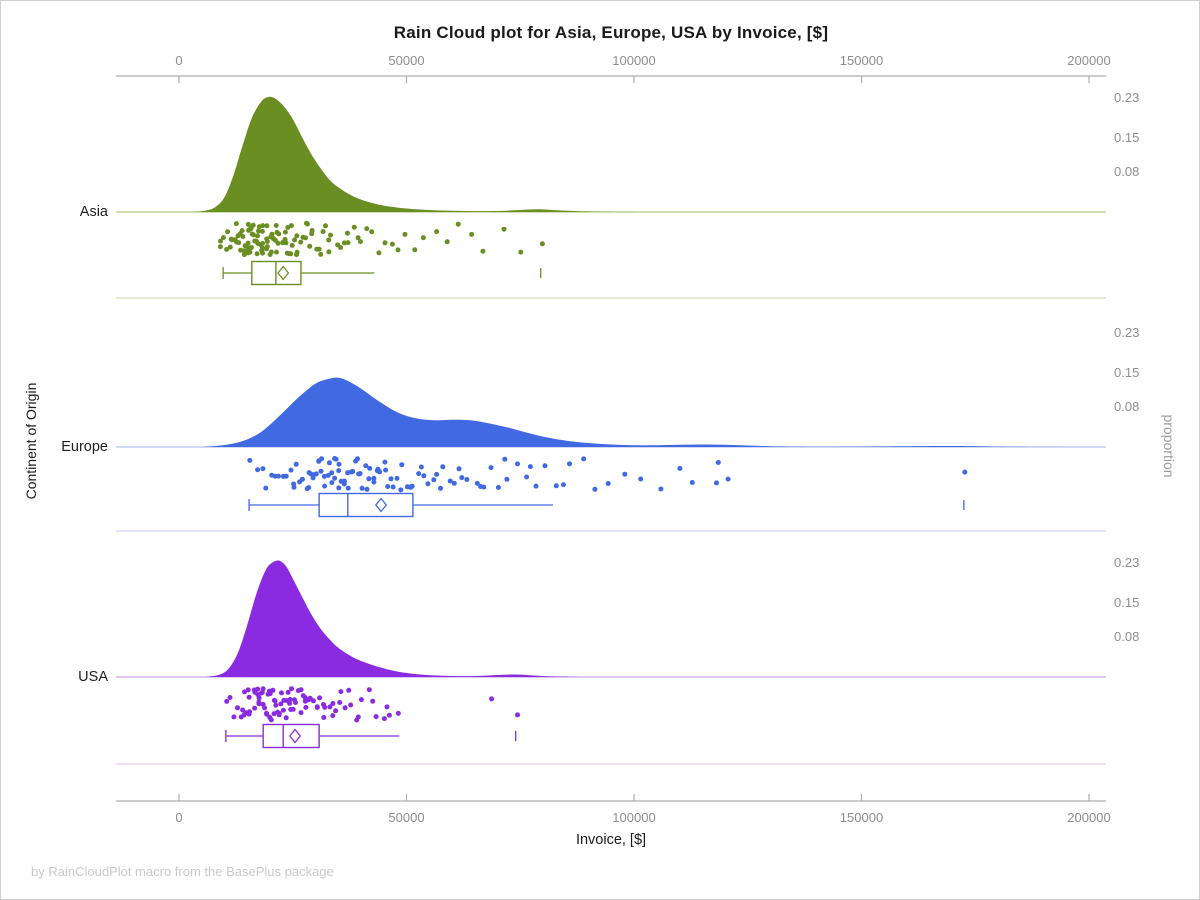 This screenshot has width=1200, height=900. I want to click on x-axis-tick-label: 150000, so click(861, 60).